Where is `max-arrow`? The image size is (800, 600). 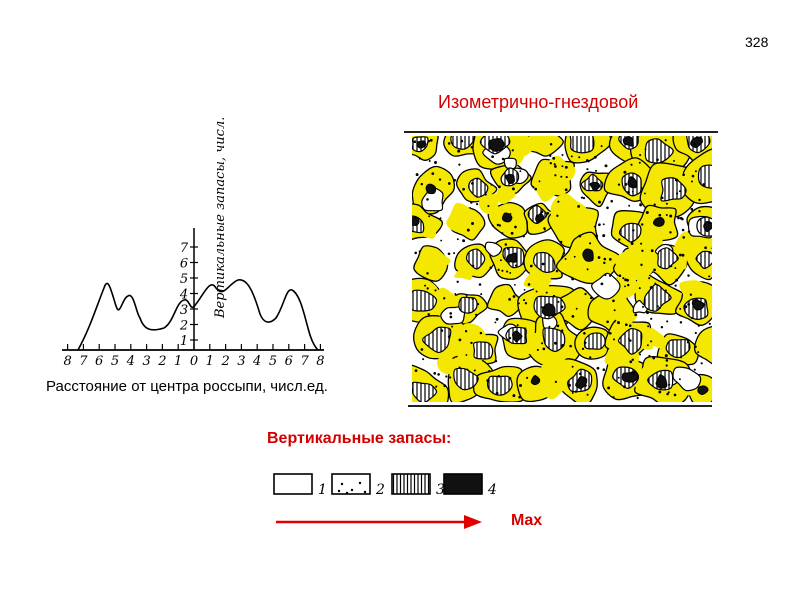 max-arrow is located at coordinates (379, 522).